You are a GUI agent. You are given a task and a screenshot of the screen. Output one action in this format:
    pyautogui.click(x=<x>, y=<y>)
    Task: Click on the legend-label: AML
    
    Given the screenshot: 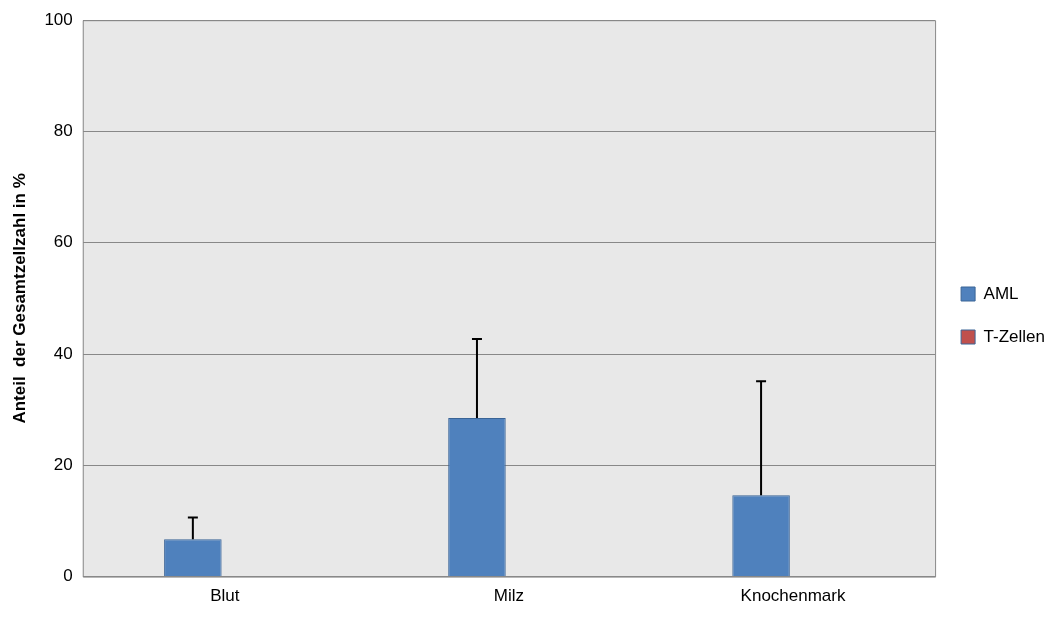 What is the action you would take?
    pyautogui.click(x=1001, y=293)
    